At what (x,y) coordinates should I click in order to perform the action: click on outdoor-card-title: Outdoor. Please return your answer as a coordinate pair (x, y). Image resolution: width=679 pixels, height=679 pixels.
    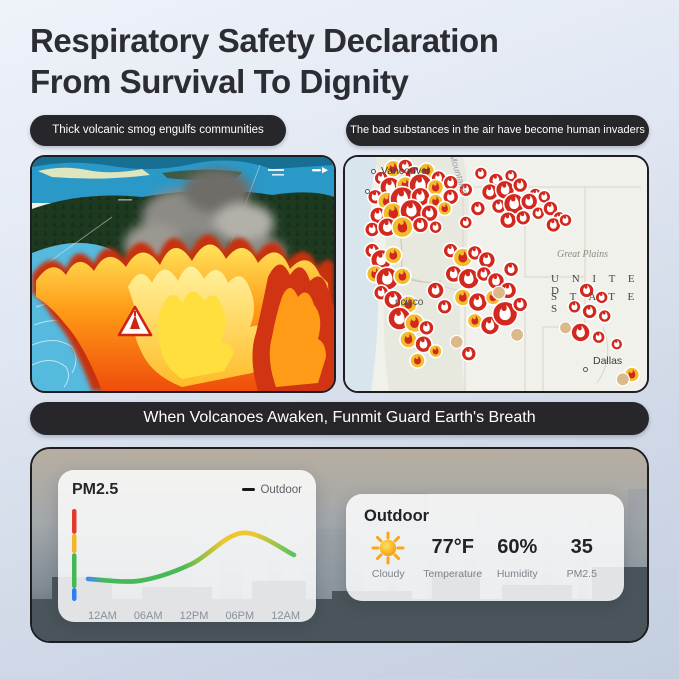
    Looking at the image, I should click on (397, 515).